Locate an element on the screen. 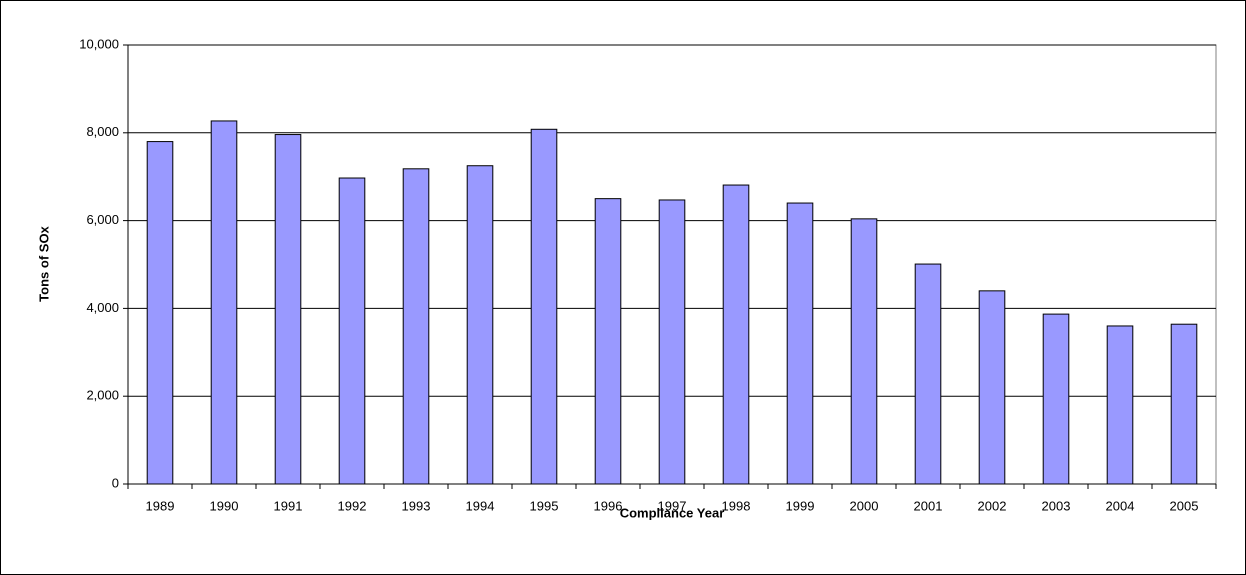 Image resolution: width=1246 pixels, height=575 pixels. y-tick-label: 10,000 is located at coordinates (99, 43).